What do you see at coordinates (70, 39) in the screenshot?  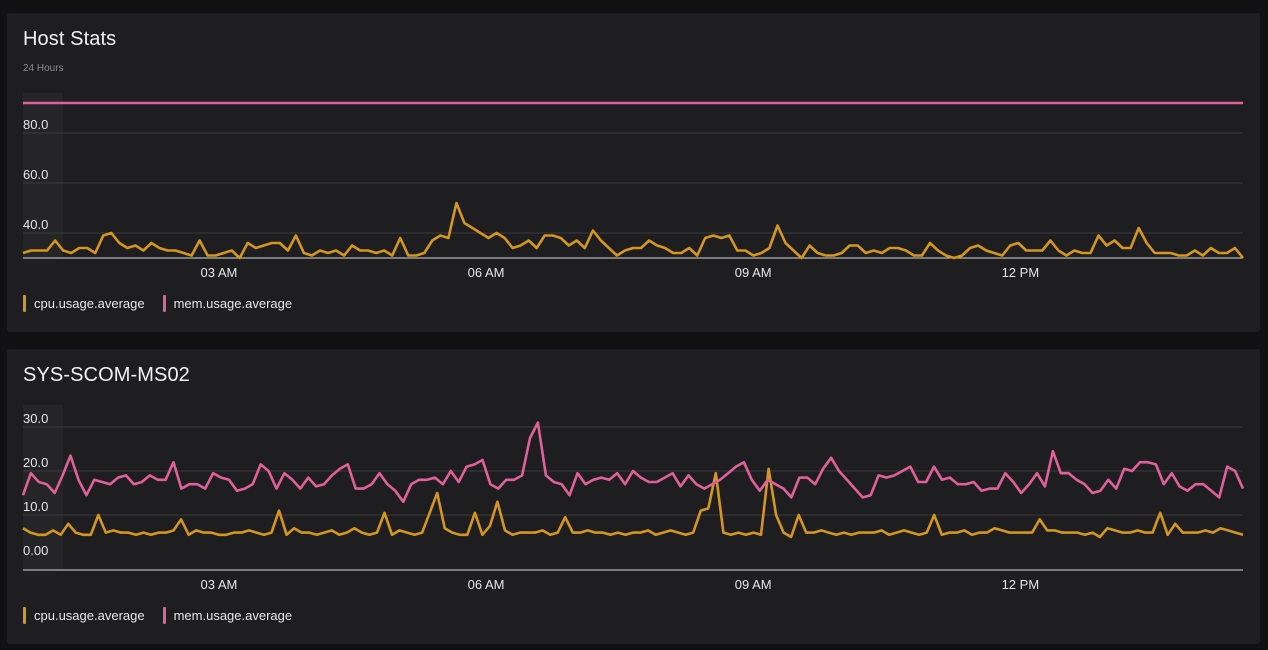 I see `panel-title: Host Stats` at bounding box center [70, 39].